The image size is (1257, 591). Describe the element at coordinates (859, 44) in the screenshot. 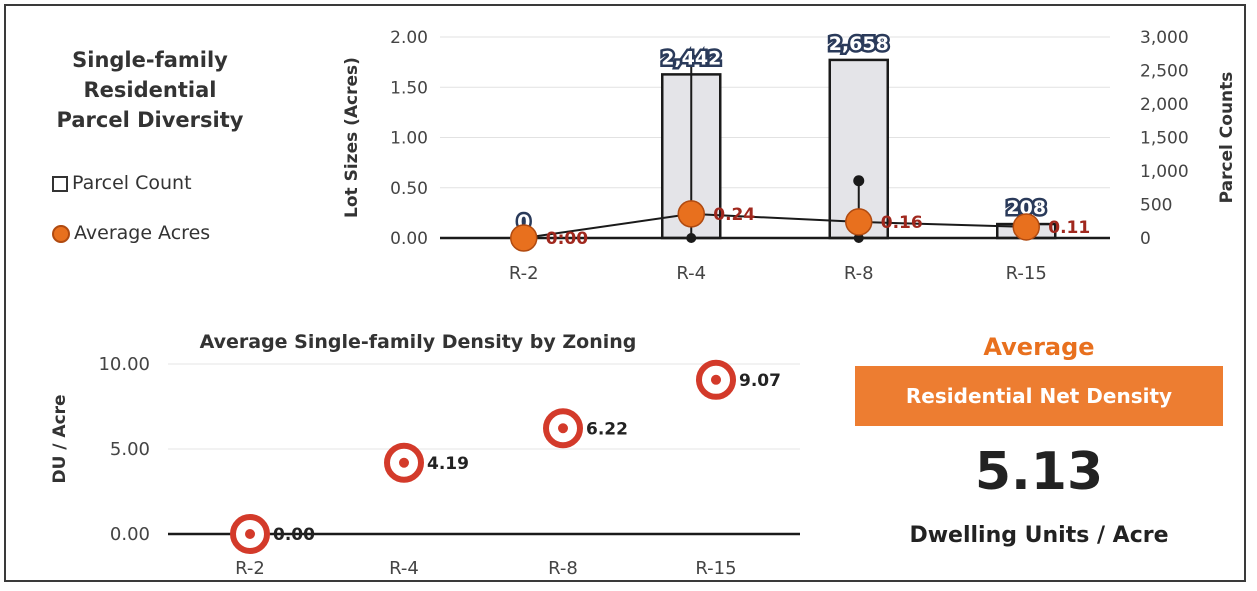

I see `bar-data-label: 2,658` at that location.